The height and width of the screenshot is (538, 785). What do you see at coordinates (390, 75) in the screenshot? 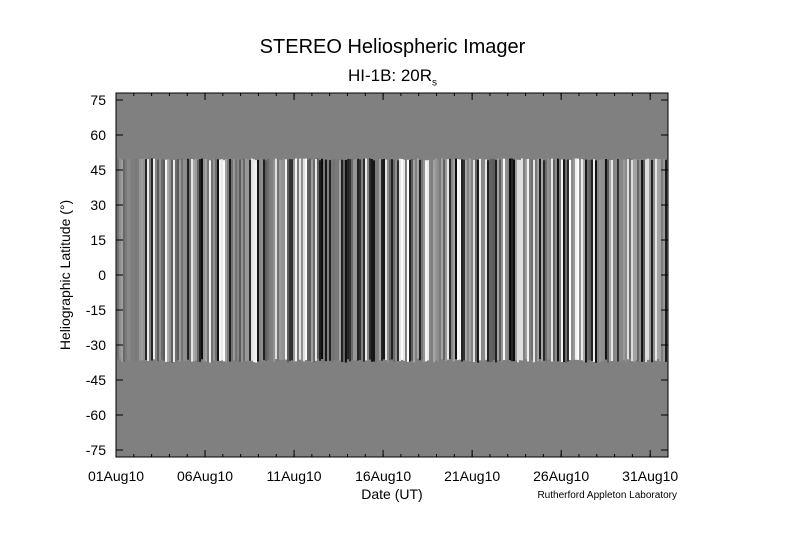
I see `subtitle-main: HI-1B: 20R` at bounding box center [390, 75].